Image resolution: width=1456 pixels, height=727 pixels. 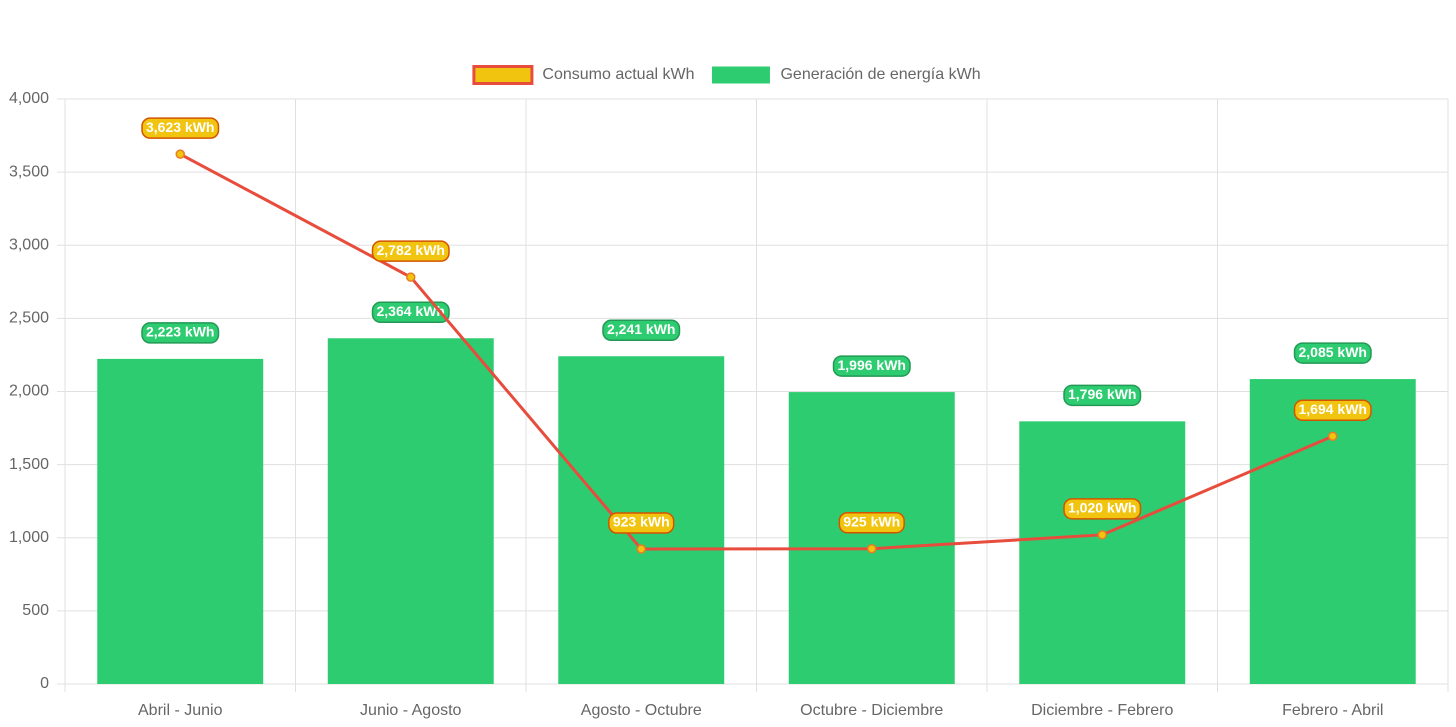 I want to click on x-tick-label: Diciembre - Febrero, so click(x=1102, y=710).